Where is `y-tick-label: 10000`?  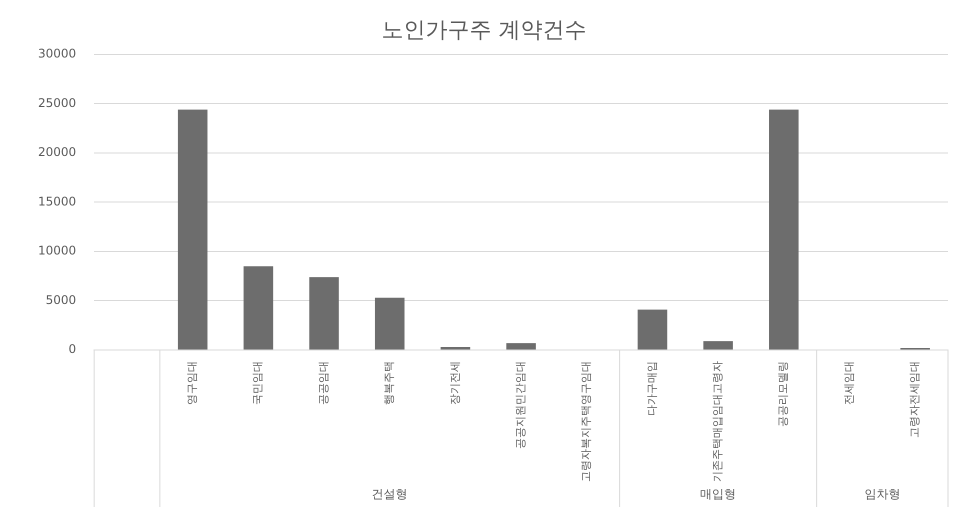
y-tick-label: 10000 is located at coordinates (57, 251).